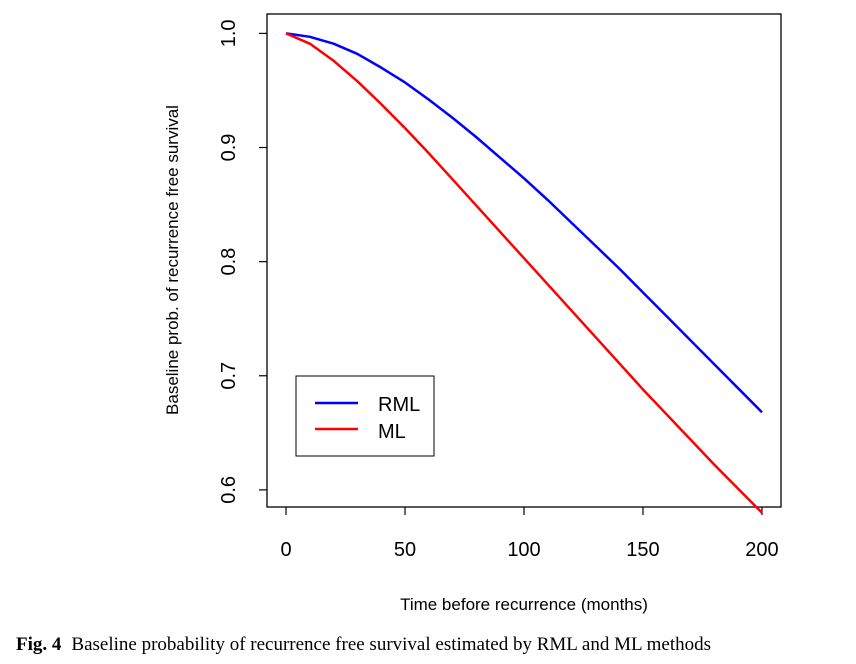 Image resolution: width=856 pixels, height=664 pixels. Describe the element at coordinates (399, 405) in the screenshot. I see `legend-label-rml: RML` at that location.